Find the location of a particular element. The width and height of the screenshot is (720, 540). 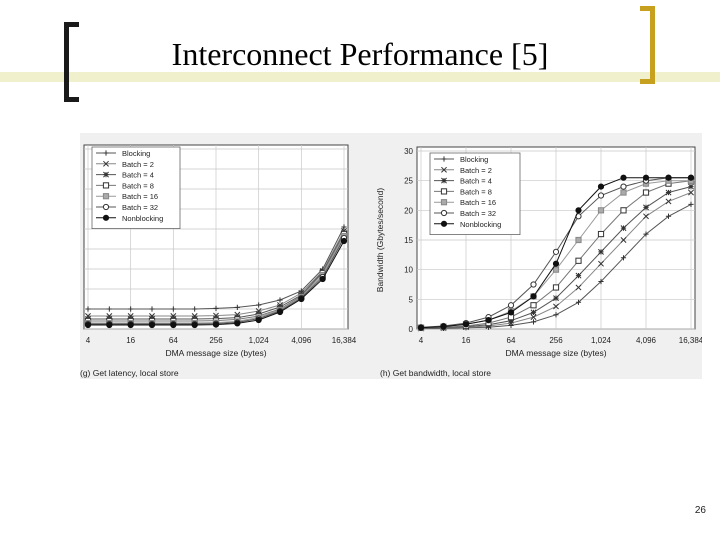

bandwidth-caption: (h) Get bandwidth, local store is located at coordinates (435, 373).